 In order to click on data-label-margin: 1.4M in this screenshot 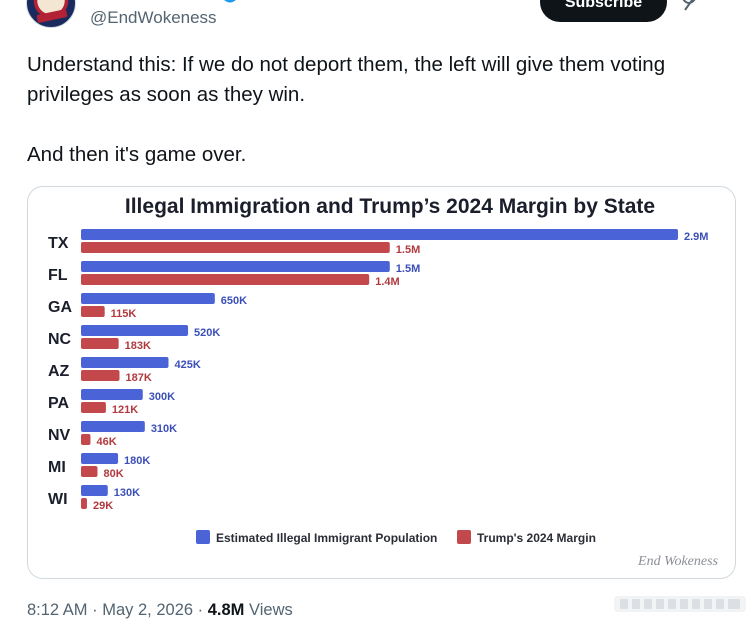, I will do `click(387, 282)`.